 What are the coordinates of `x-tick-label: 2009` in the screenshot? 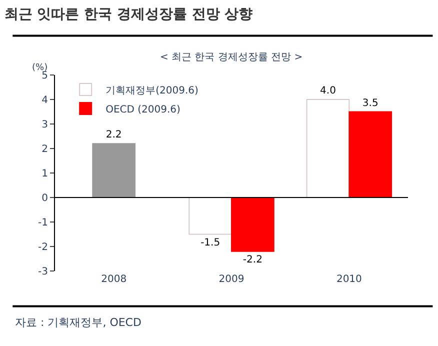 It's located at (231, 279).